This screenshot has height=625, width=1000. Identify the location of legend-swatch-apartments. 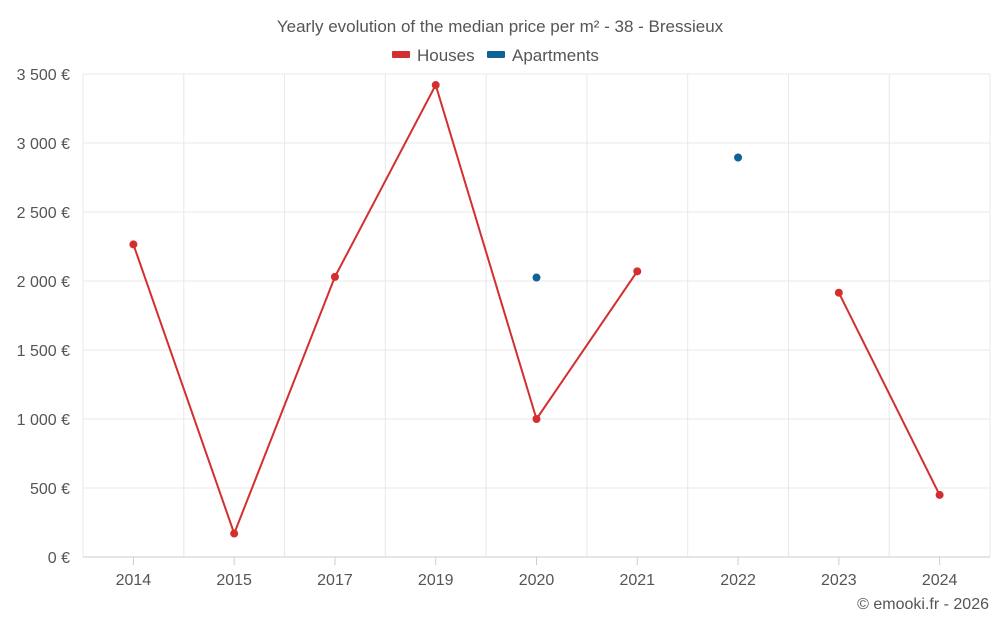
(496, 54).